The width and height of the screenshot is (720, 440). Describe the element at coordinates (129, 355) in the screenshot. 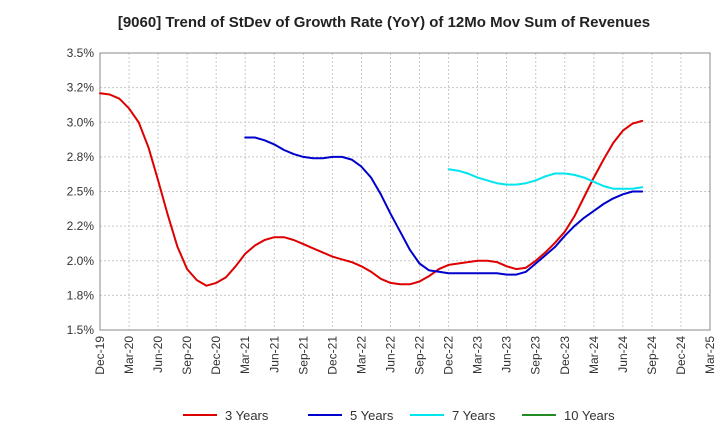

I see `x-tick-label: Mar-20` at that location.